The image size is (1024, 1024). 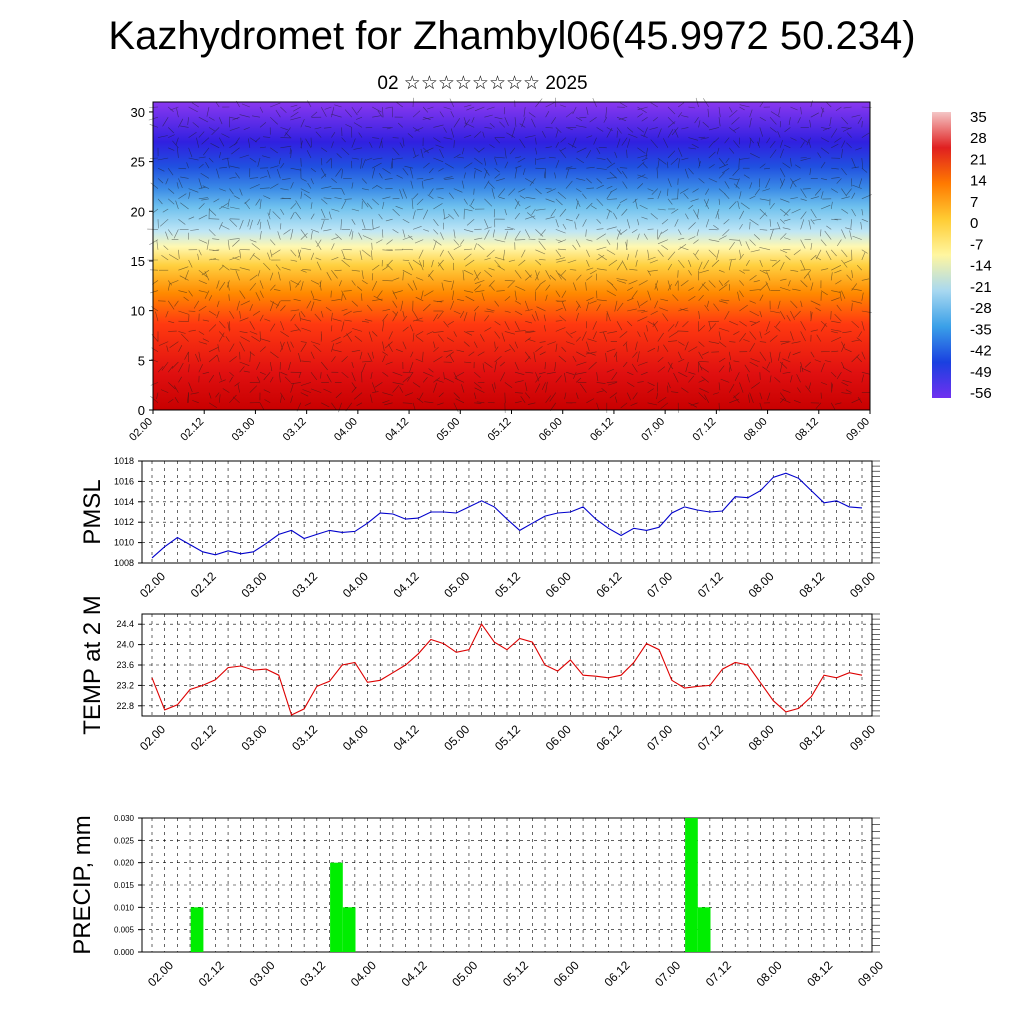 What do you see at coordinates (978, 159) in the screenshot?
I see `colorbar-label: 21` at bounding box center [978, 159].